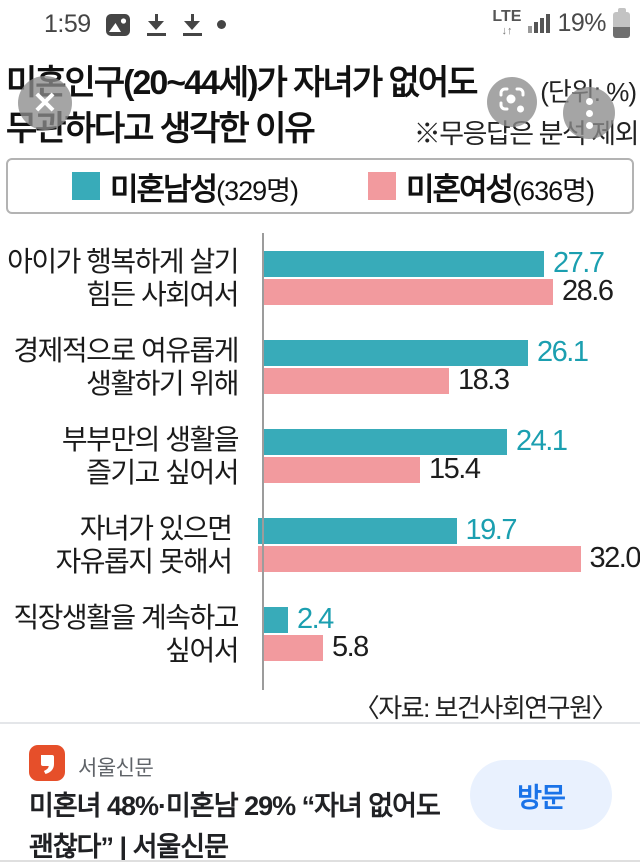  I want to click on value-label: 24.1, so click(542, 441).